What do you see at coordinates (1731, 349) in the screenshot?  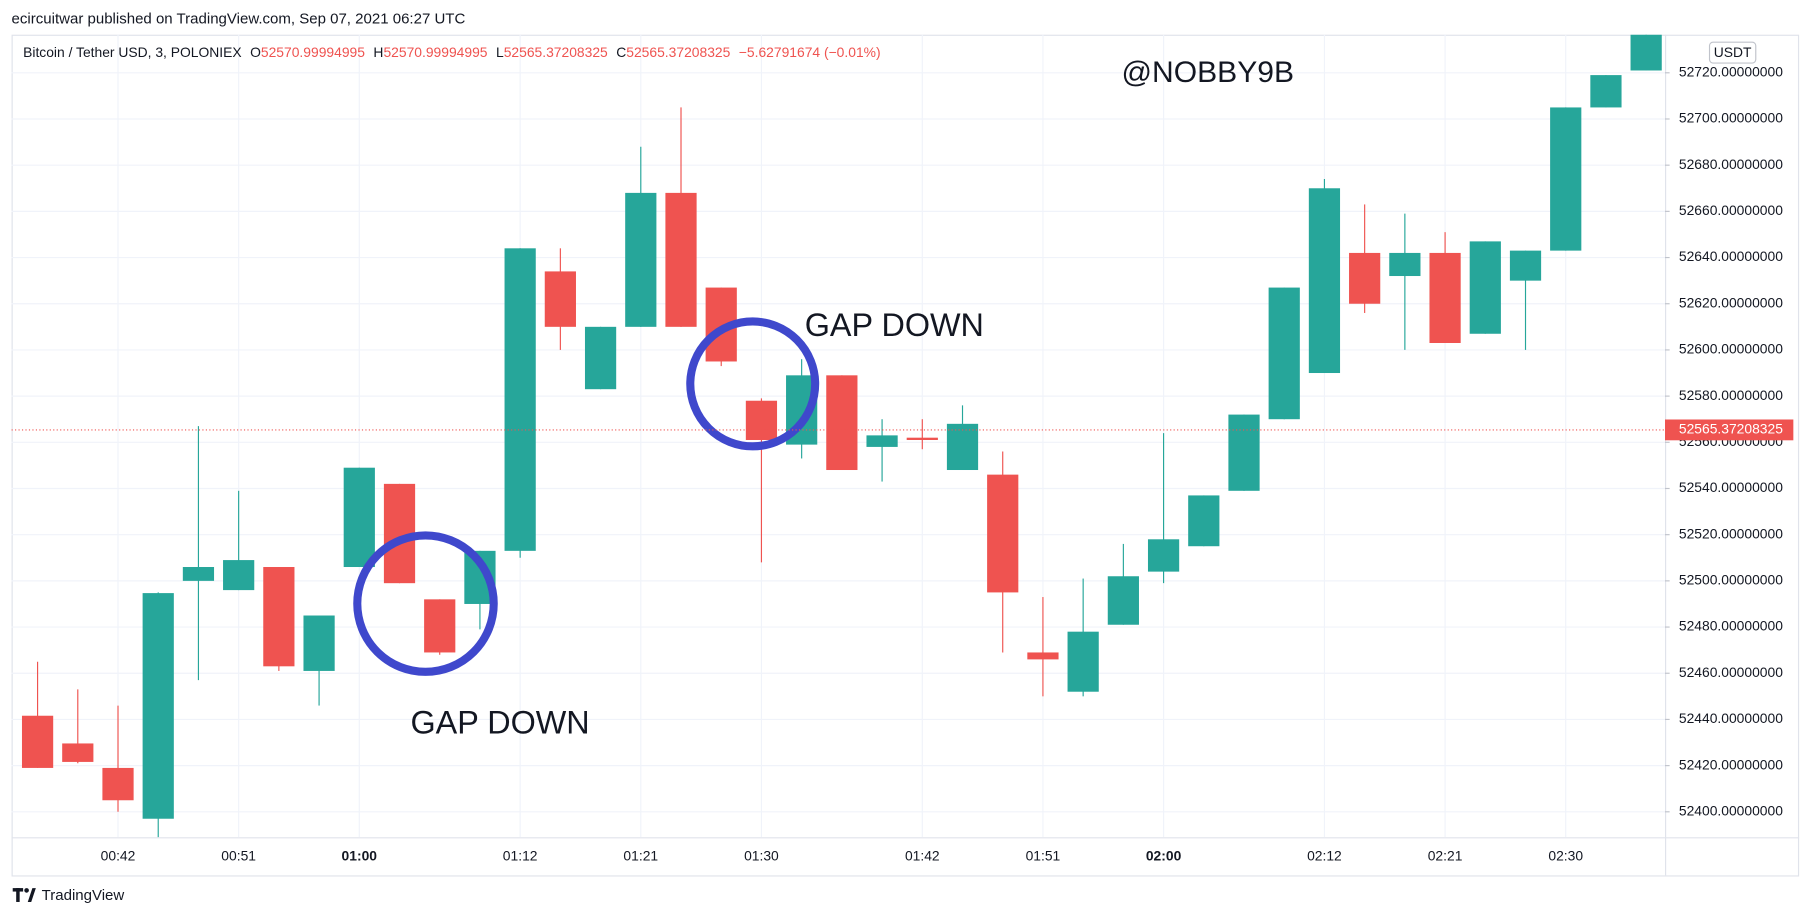 I see `y-tick-label: 52600.00000000` at bounding box center [1731, 349].